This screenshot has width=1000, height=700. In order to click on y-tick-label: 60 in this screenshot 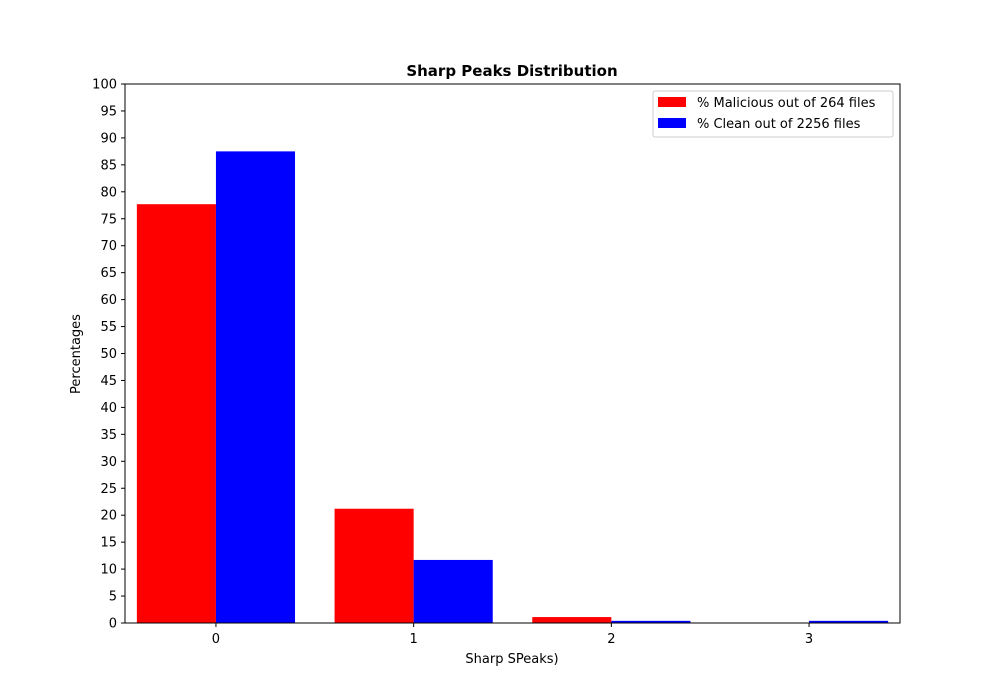, I will do `click(108, 300)`.